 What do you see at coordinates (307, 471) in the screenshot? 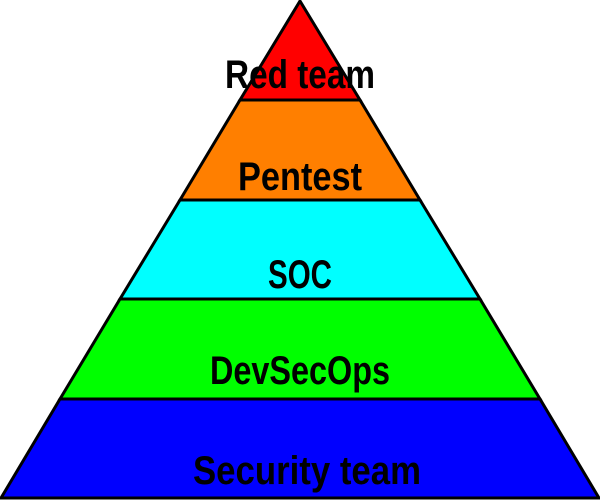
I see `tier-label-security-team: Security team` at bounding box center [307, 471].